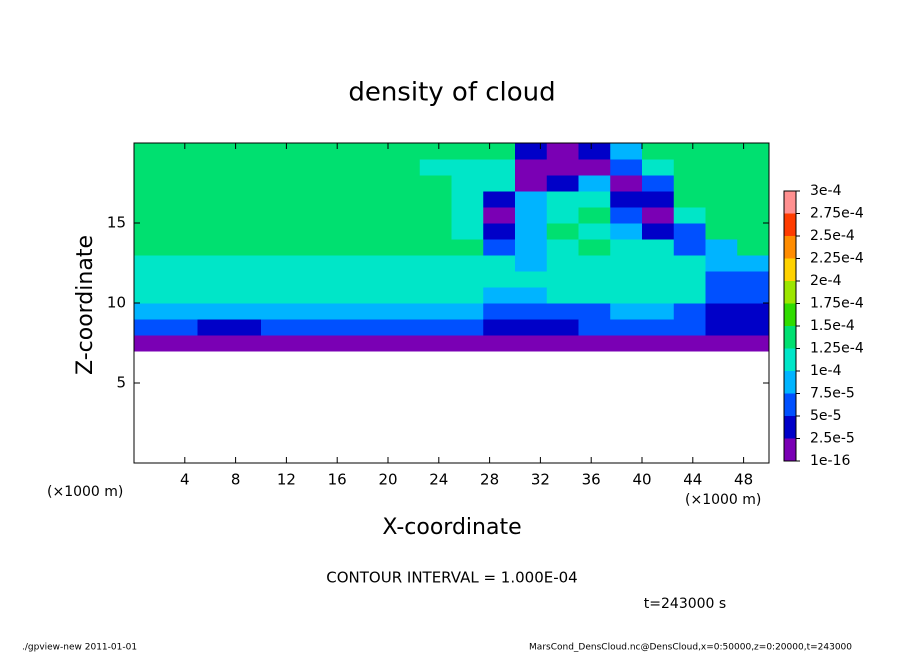 The image size is (904, 654). Describe the element at coordinates (825, 416) in the screenshot. I see `colorbar-label: 5e-5` at that location.